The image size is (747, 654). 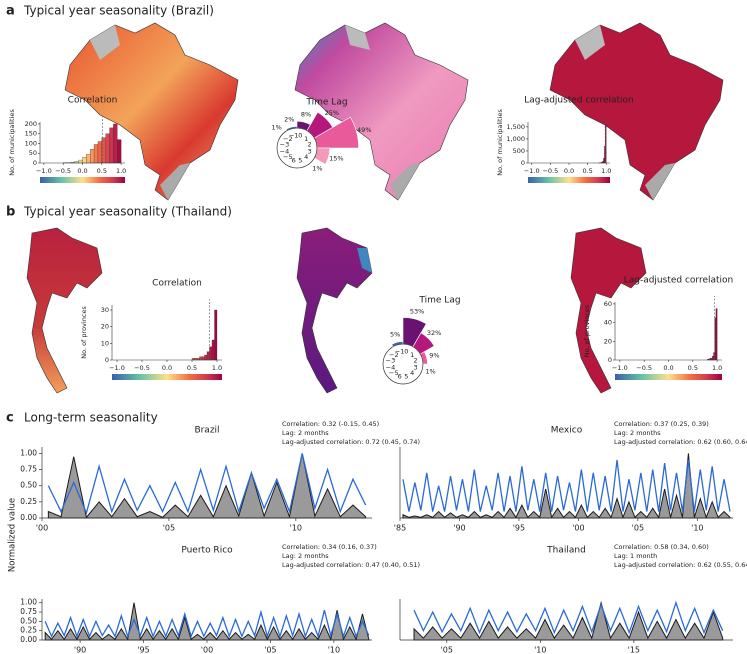 What do you see at coordinates (91, 418) in the screenshot?
I see `panel-title: Long-term seasonality` at bounding box center [91, 418].